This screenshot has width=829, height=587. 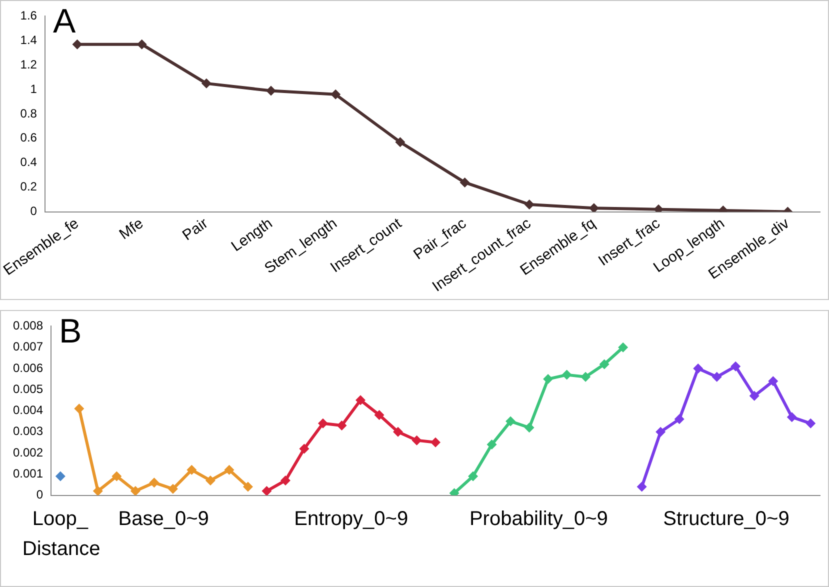 What do you see at coordinates (29, 15) in the screenshot?
I see `y-tick-label: 1.6` at bounding box center [29, 15].